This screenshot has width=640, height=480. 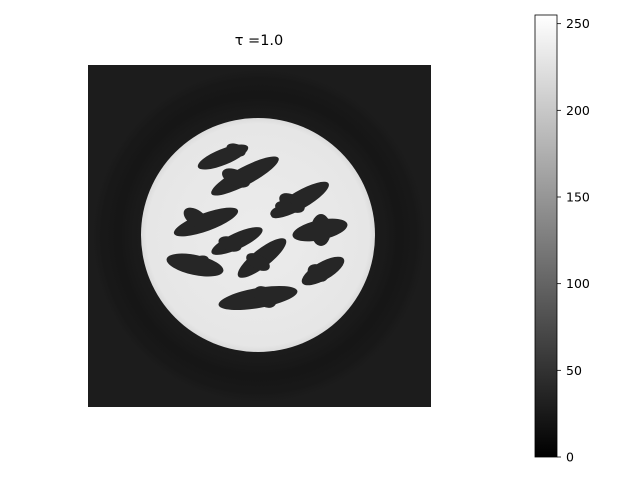 What do you see at coordinates (578, 197) in the screenshot?
I see `colorbar-tick-label: 150` at bounding box center [578, 197].